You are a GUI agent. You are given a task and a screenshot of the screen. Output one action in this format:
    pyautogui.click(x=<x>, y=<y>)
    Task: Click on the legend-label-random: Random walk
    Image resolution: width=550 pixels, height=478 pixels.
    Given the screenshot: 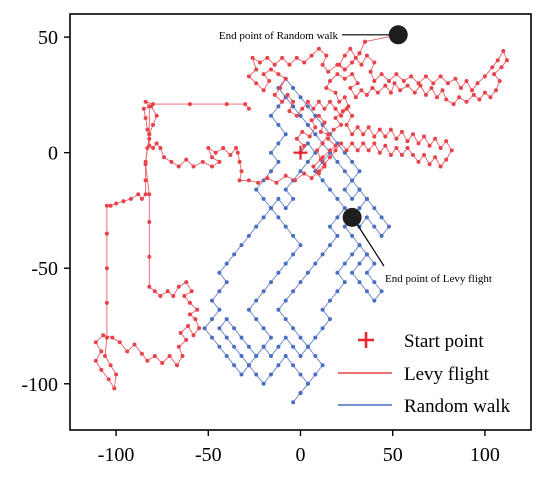 What is the action you would take?
    pyautogui.click(x=457, y=406)
    